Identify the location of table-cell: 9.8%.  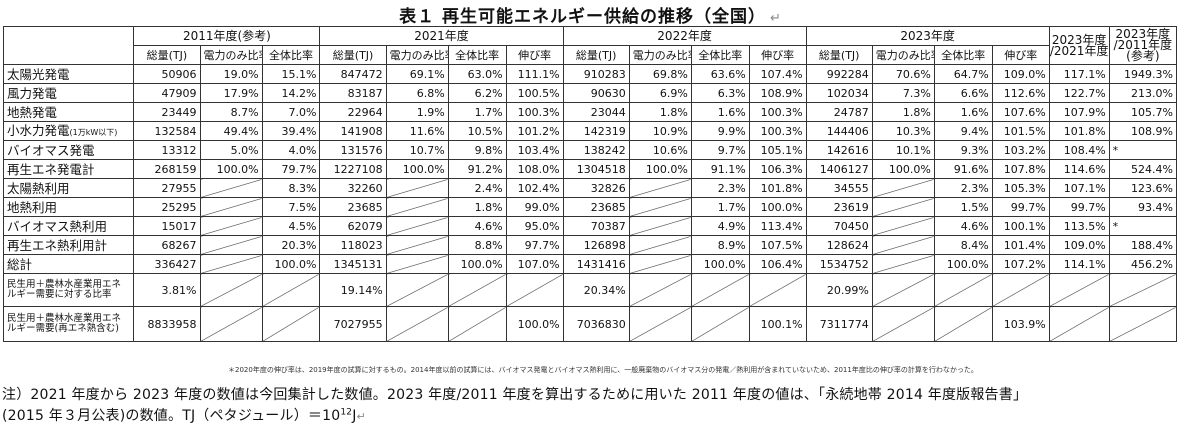
(477, 150).